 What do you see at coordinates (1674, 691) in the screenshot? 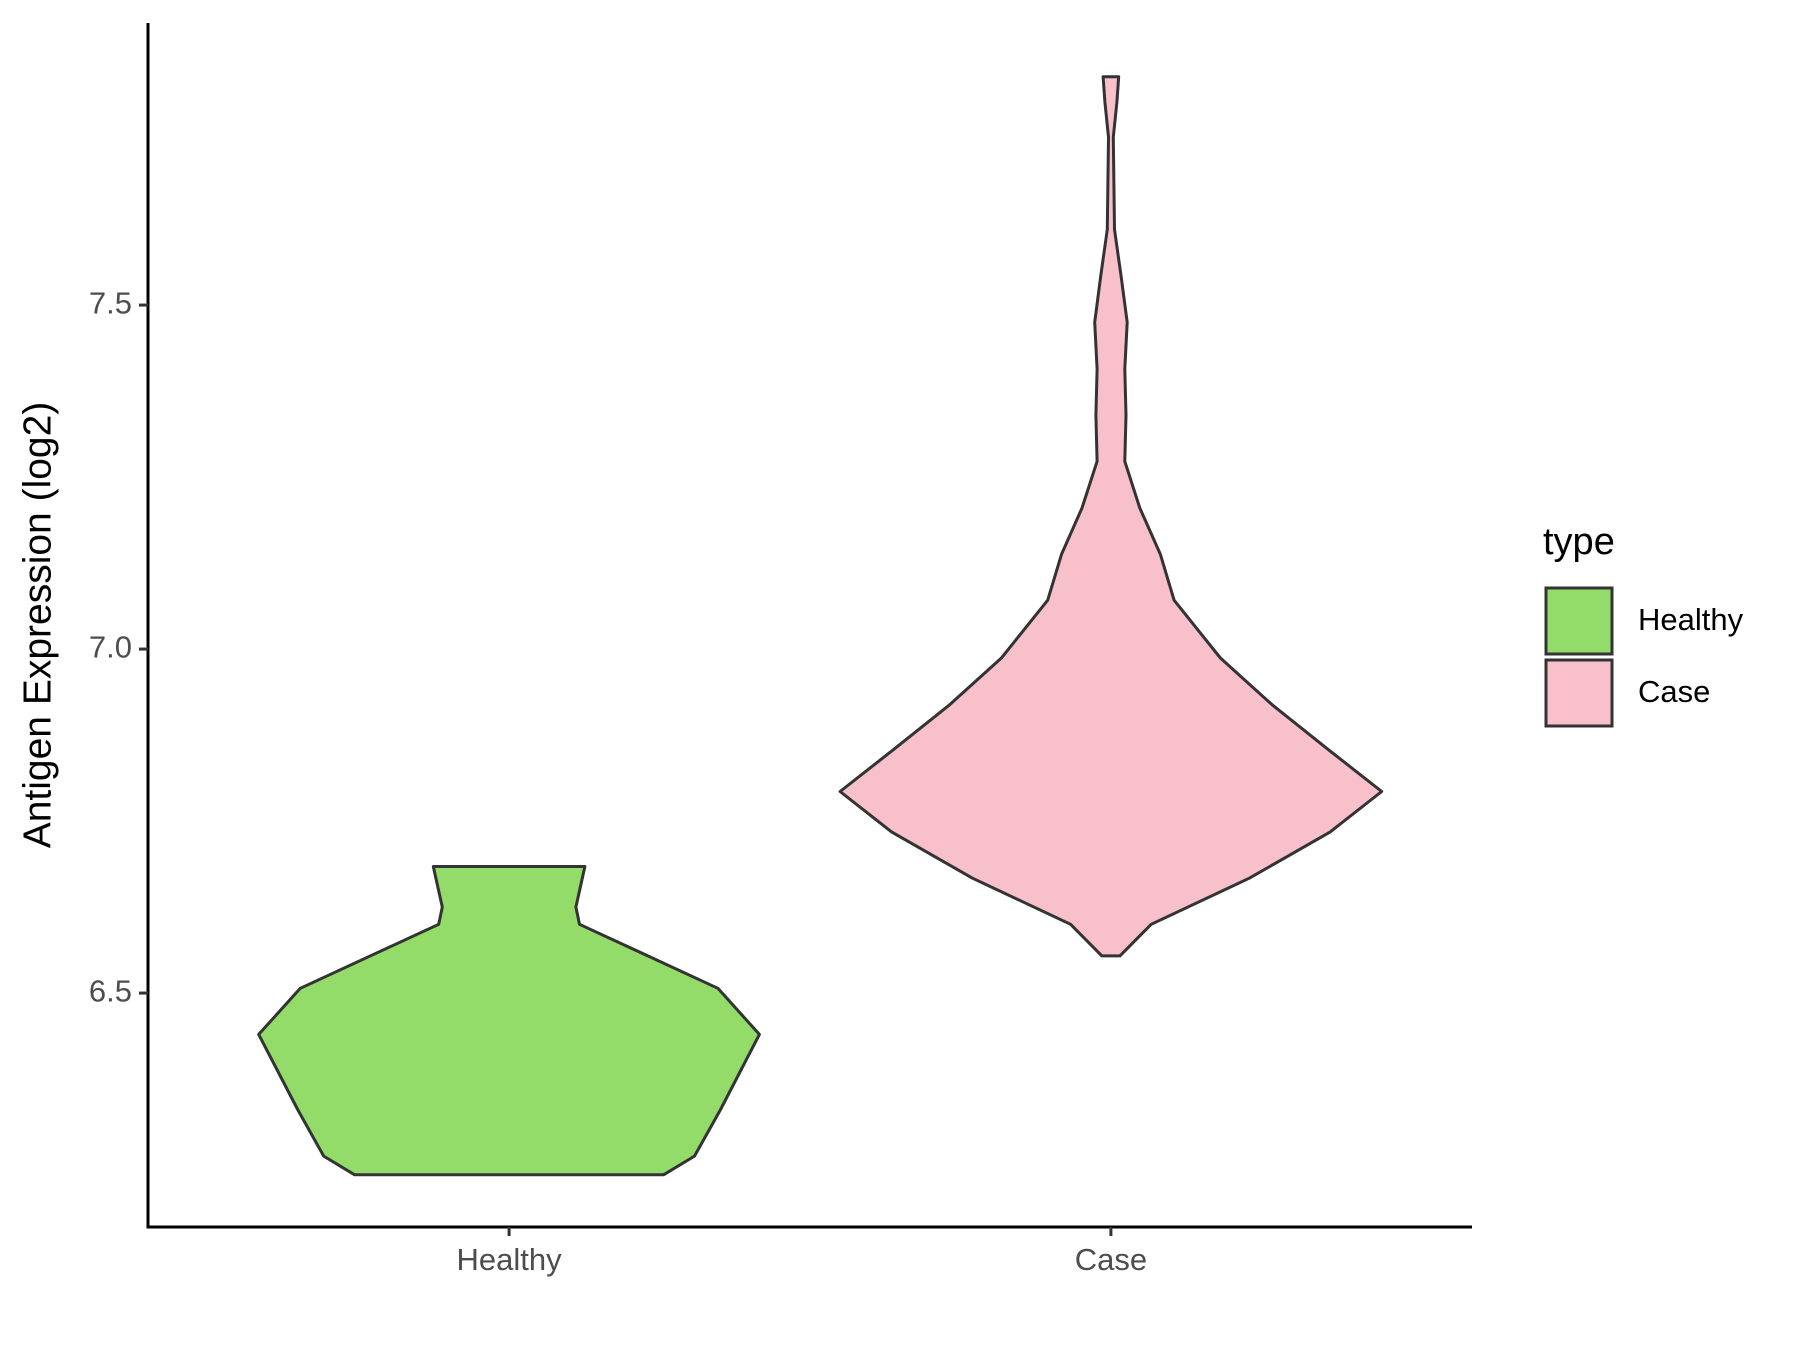
I see `legend-label: Case` at bounding box center [1674, 691].